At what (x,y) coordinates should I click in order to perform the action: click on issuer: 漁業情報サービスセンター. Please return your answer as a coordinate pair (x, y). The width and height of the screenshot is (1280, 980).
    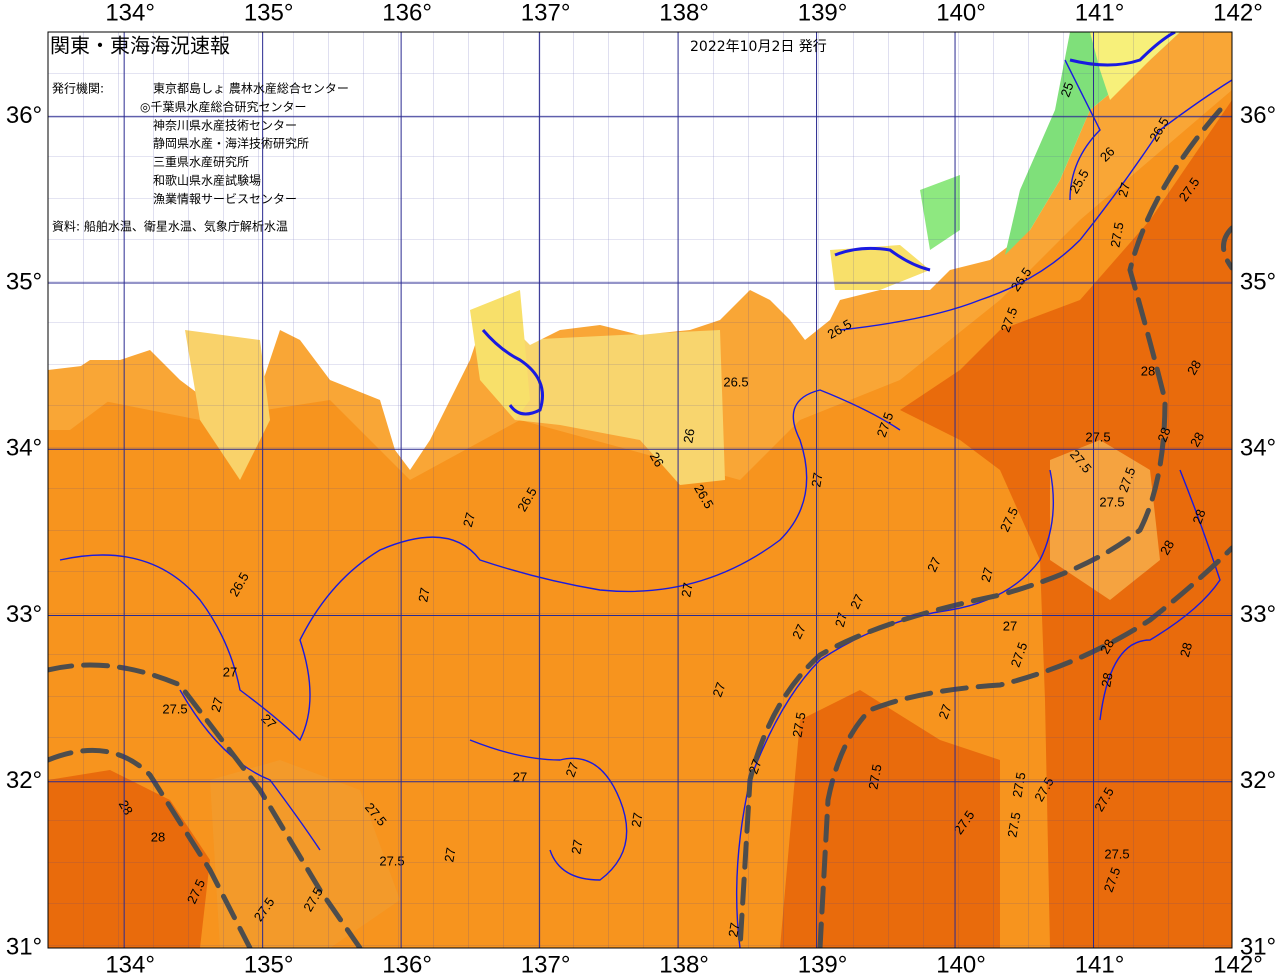
    Looking at the image, I should click on (225, 199).